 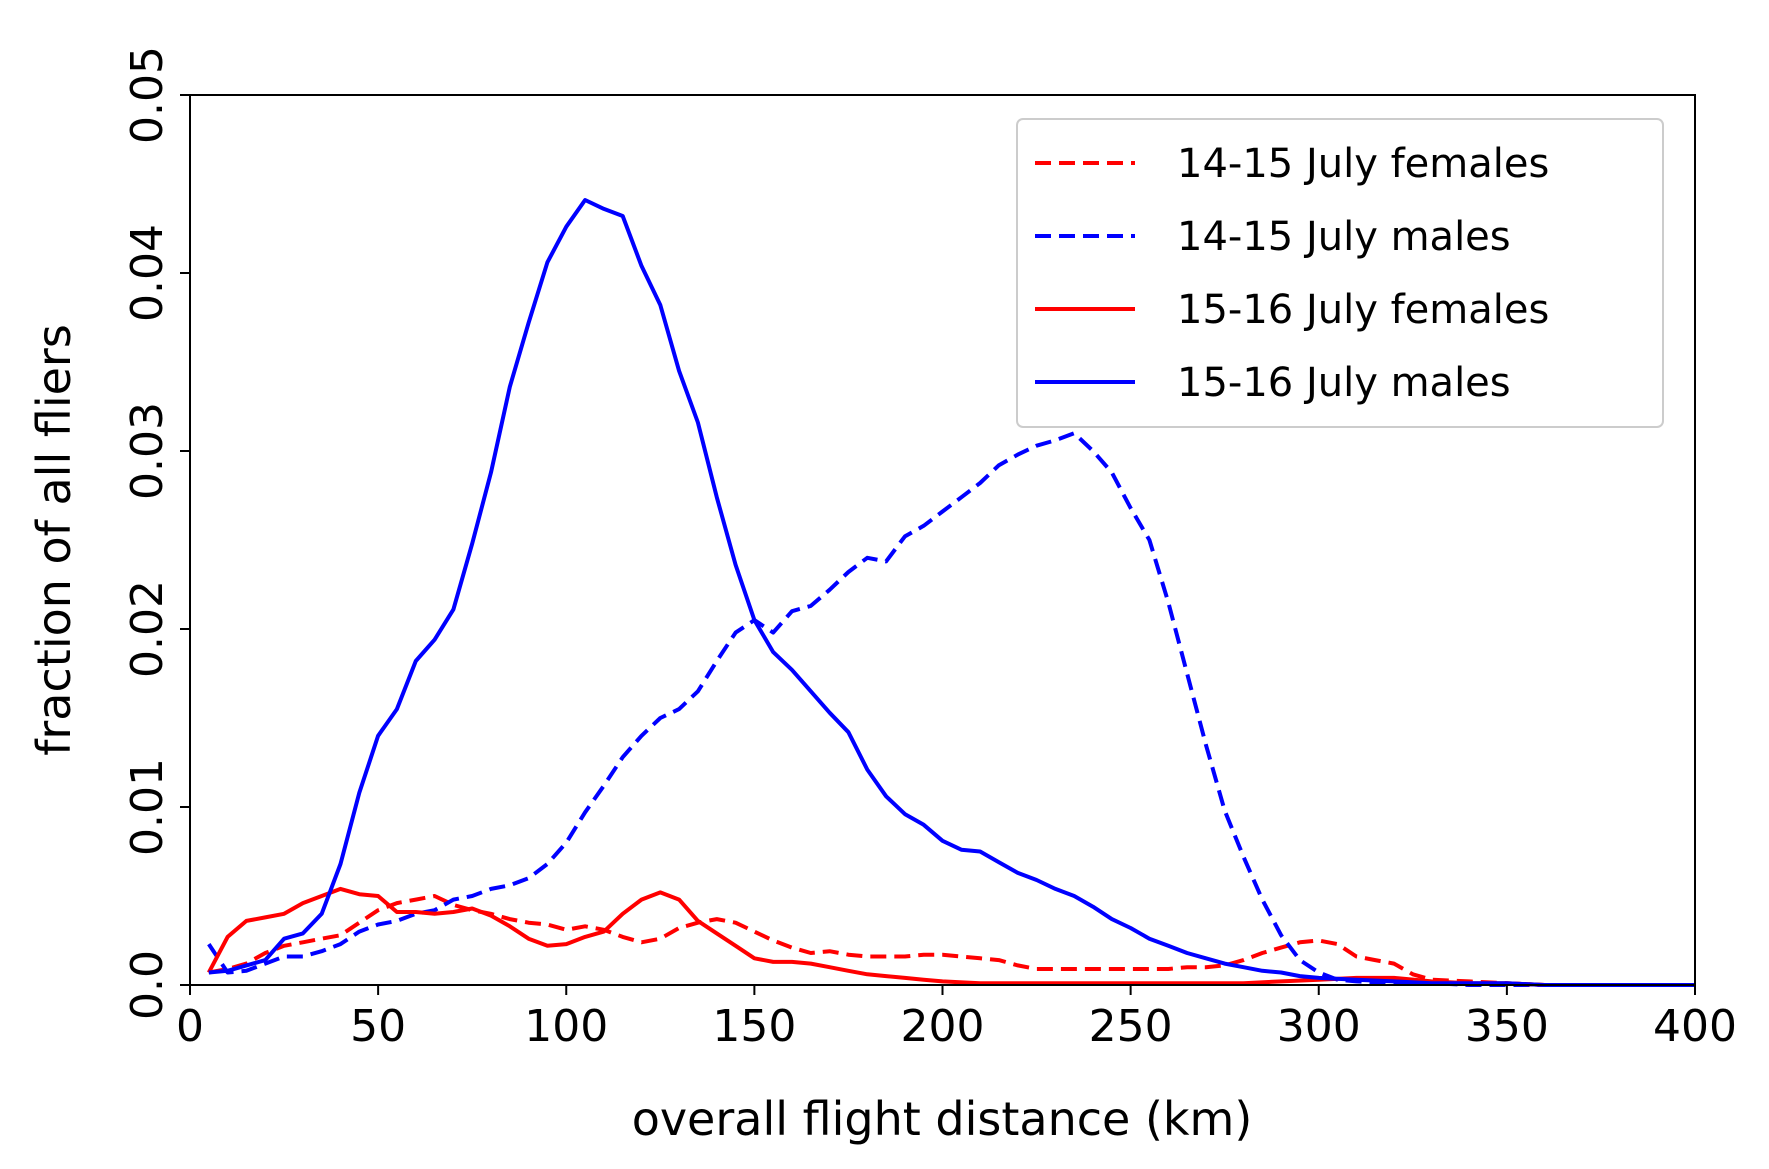 What do you see at coordinates (147, 95) in the screenshot?
I see `y-tick-label: 0.05` at bounding box center [147, 95].